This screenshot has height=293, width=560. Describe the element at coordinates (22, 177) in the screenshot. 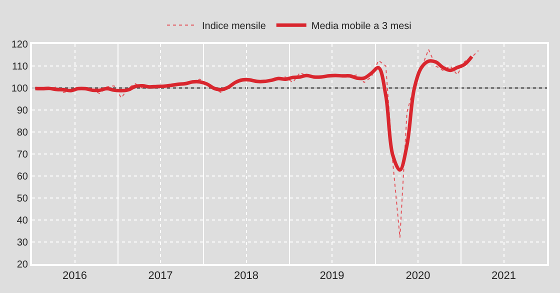

I see `y-tick-label: 60` at that location.